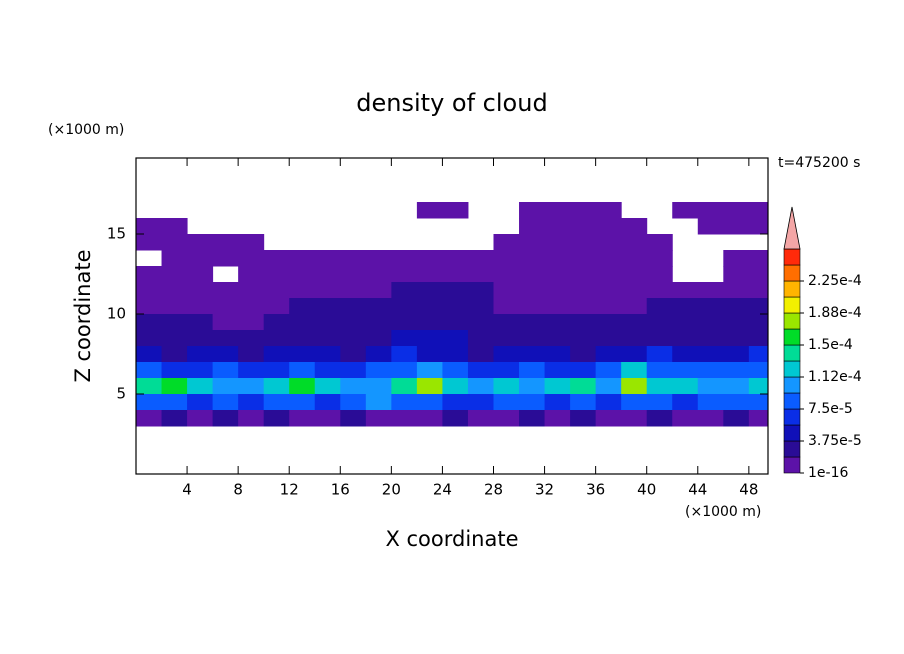 This screenshot has width=904, height=654. I want to click on colorbar-tick-label: 1e-16, so click(828, 473).